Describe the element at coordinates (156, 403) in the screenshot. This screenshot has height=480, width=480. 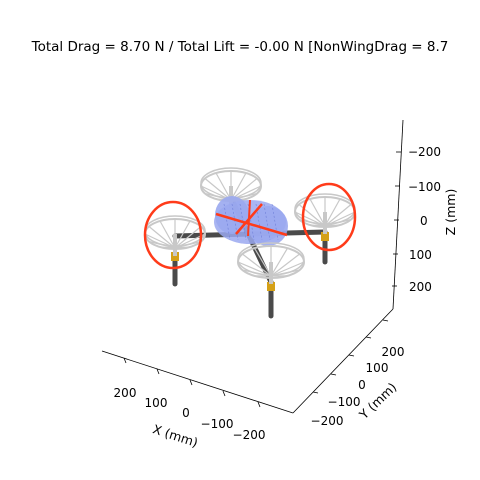
I see `x-tick-label: 100` at that location.